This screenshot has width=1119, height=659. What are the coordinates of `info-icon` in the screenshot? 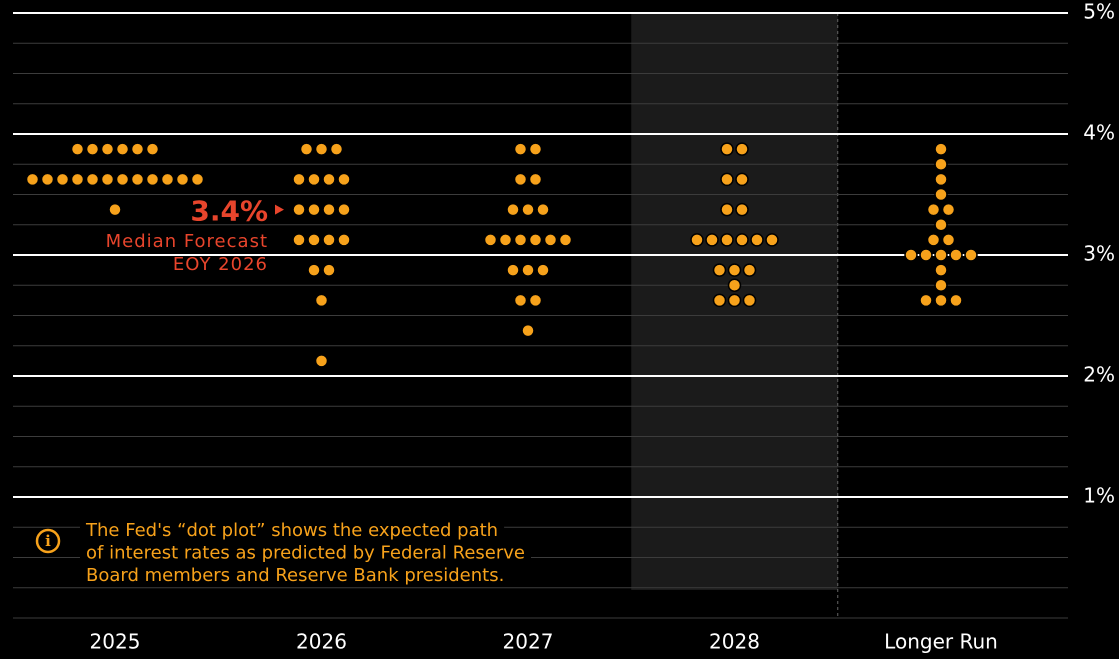 It's located at (48, 541).